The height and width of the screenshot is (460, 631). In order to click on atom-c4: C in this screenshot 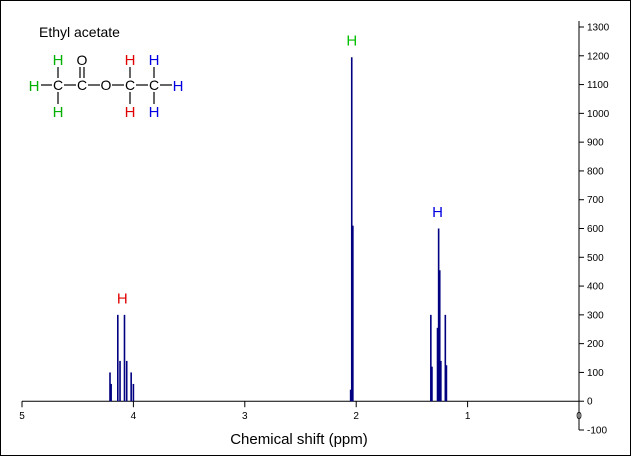, I will do `click(154, 85)`.